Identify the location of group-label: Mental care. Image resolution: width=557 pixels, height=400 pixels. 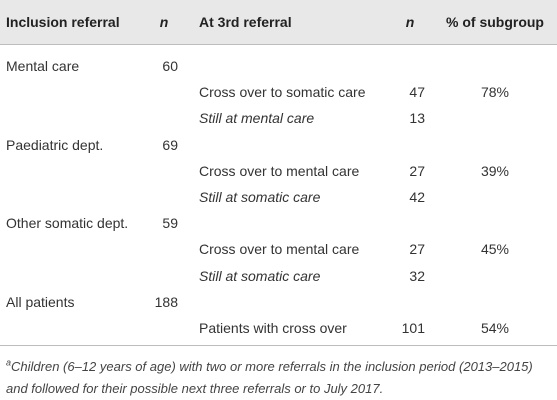
(43, 66).